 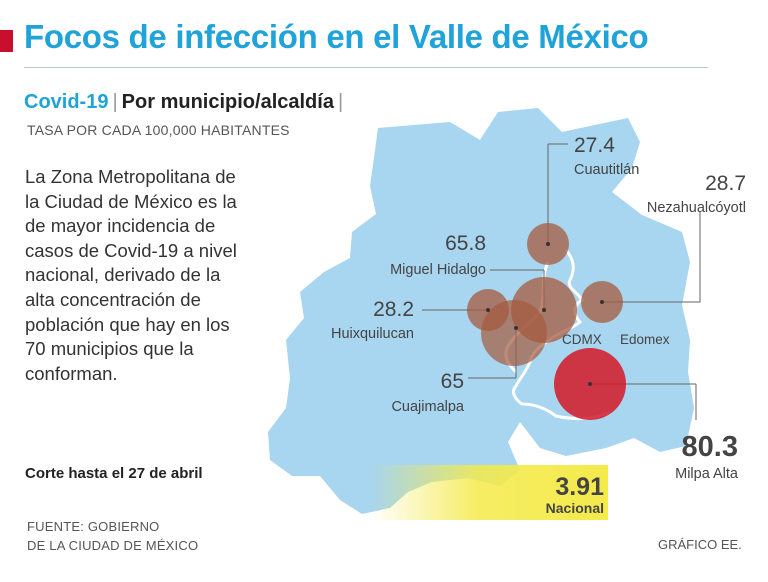 I want to click on value-cuajimalpa: 65, so click(x=452, y=381).